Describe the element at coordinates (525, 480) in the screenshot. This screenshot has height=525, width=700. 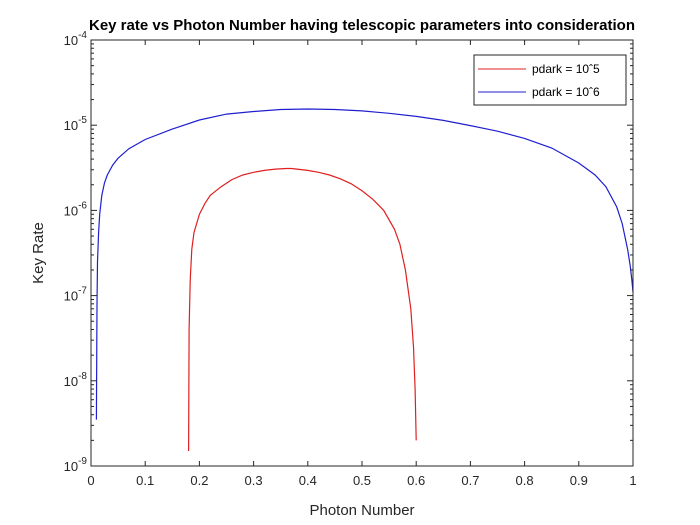
I see `x-tick-label: 0.8` at that location.